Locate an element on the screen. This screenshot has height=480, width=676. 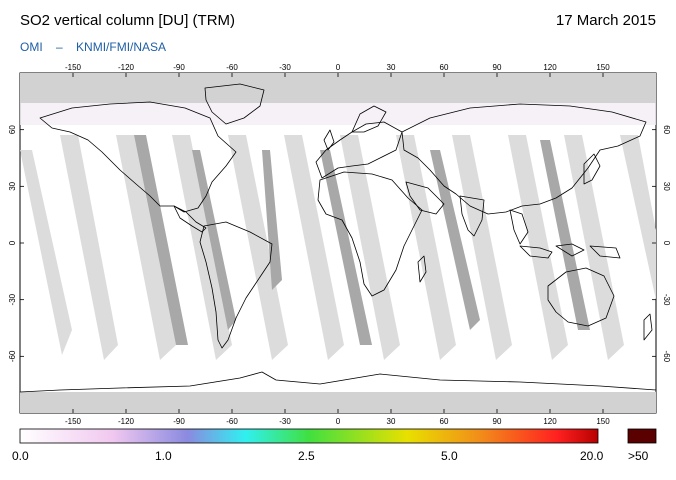
map-date: 17 March 2015 is located at coordinates (605, 20).